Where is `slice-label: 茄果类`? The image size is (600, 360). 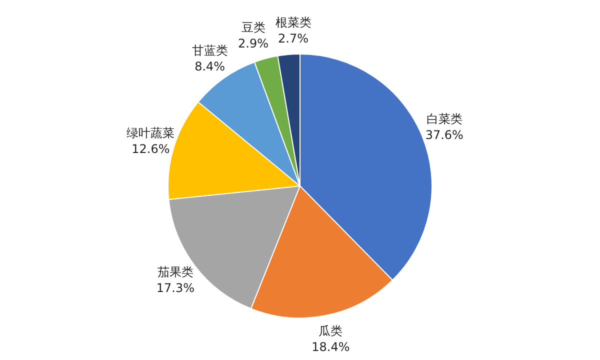 slice-label: 茄果类 is located at coordinates (175, 271).